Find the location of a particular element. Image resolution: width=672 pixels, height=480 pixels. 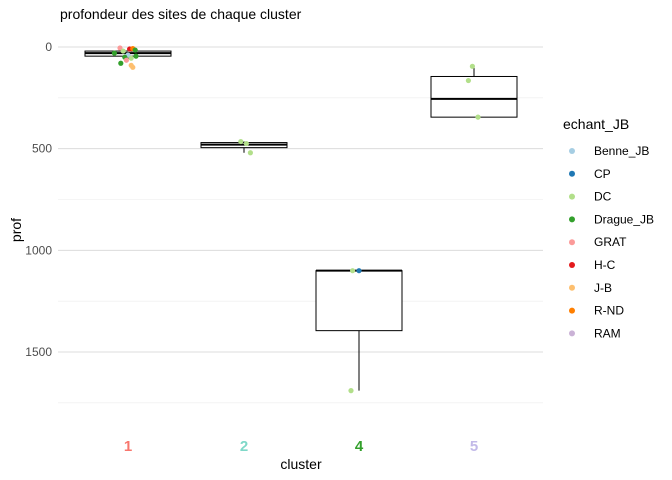

x-tick-label: 2 is located at coordinates (244, 446).